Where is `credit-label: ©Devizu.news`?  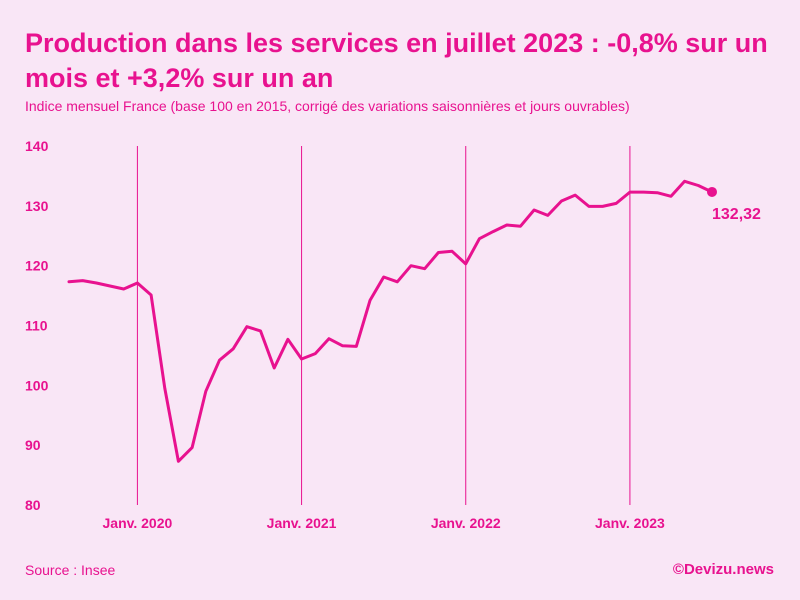
credit-label: ©Devizu.news is located at coordinates (723, 569).